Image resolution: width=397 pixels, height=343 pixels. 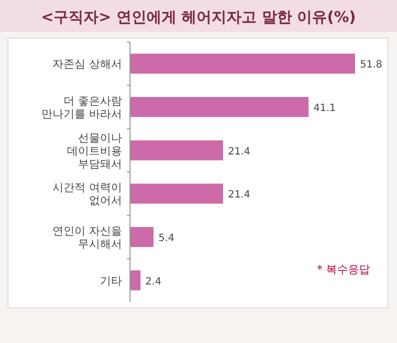 What do you see at coordinates (82, 107) in the screenshot?
I see `y-tick-label: 더 좋은사람 만나기를 바라서` at bounding box center [82, 107].